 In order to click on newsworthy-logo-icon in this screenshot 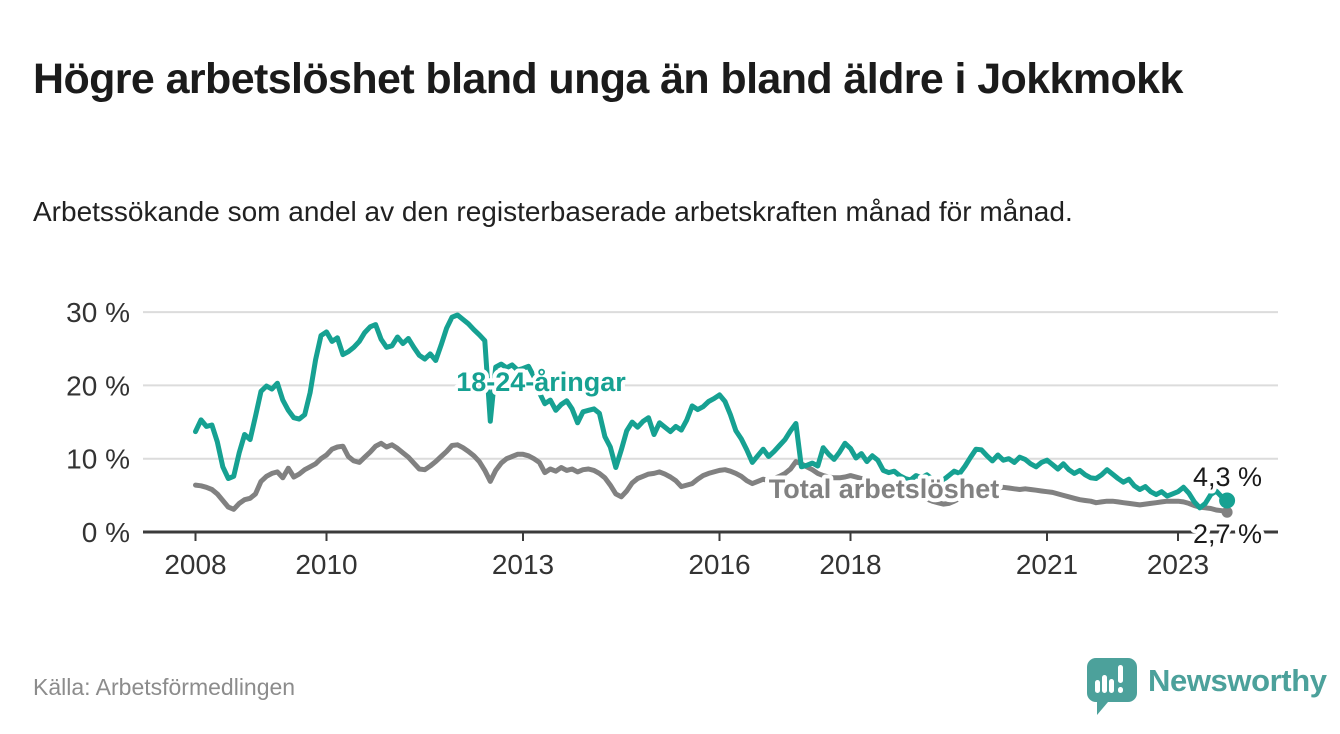, I will do `click(1112, 686)`.